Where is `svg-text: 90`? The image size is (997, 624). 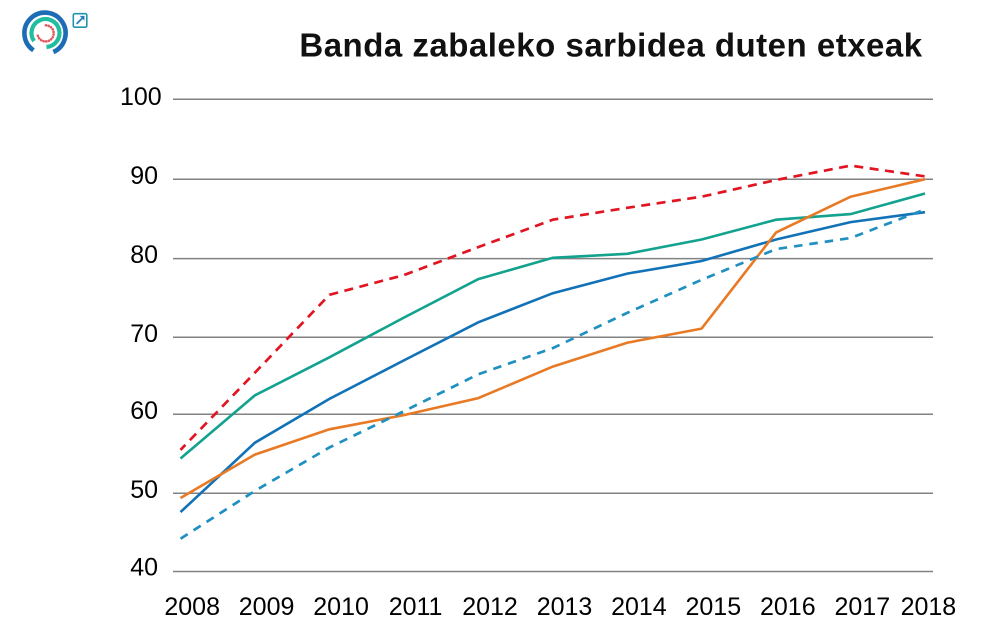 svg-text: 90 is located at coordinates (144, 176).